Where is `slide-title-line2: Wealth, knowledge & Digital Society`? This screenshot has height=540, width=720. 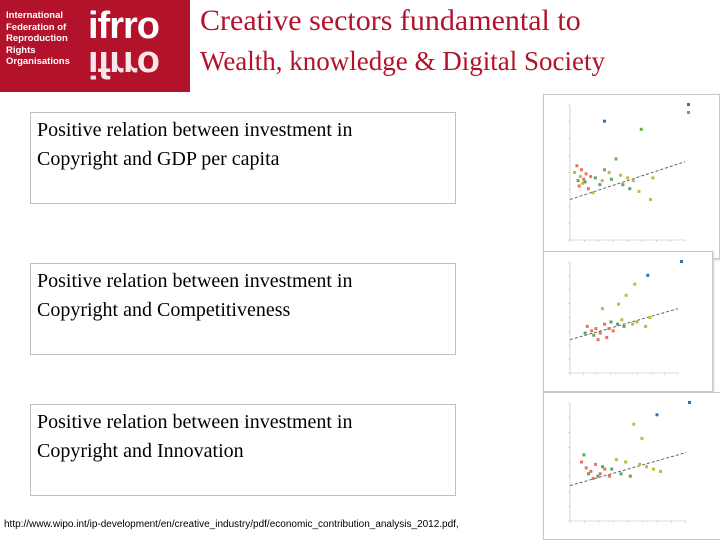
slide-title-line2: Wealth, knowledge & Digital Society is located at coordinates (402, 61).